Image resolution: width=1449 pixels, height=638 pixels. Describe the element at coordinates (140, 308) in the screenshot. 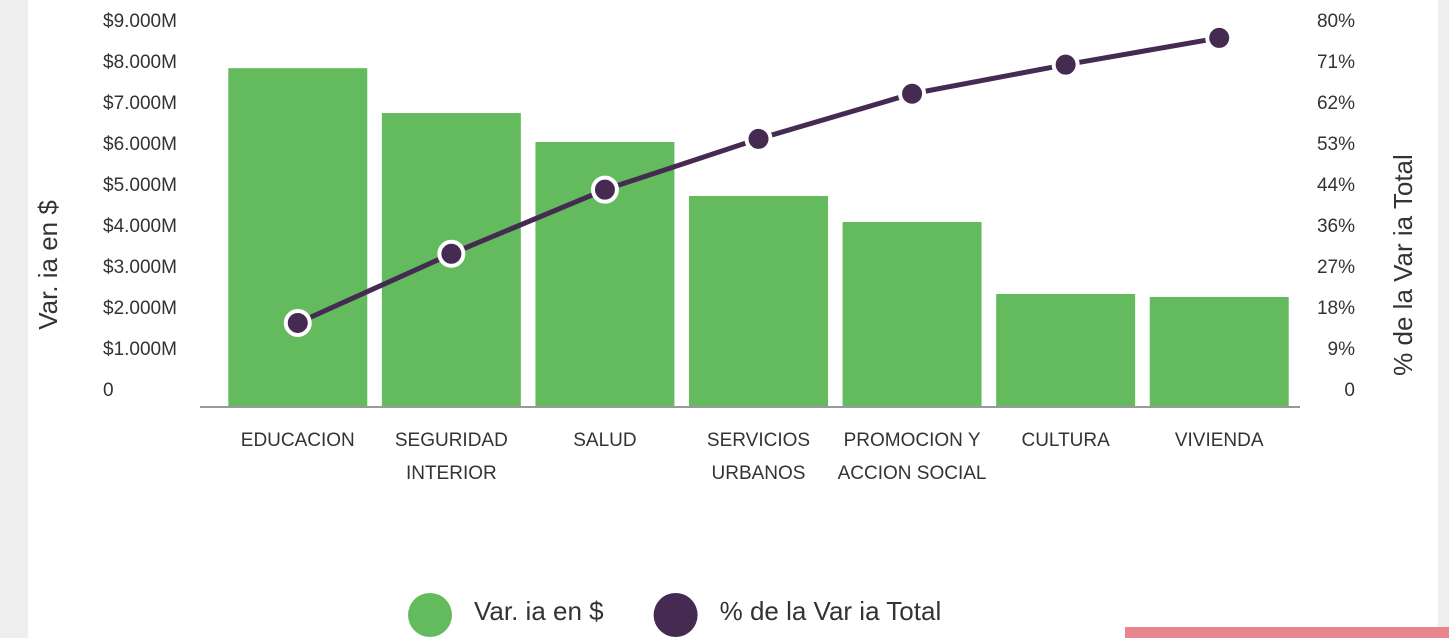

I see `y-tick-label: $2.000M` at that location.